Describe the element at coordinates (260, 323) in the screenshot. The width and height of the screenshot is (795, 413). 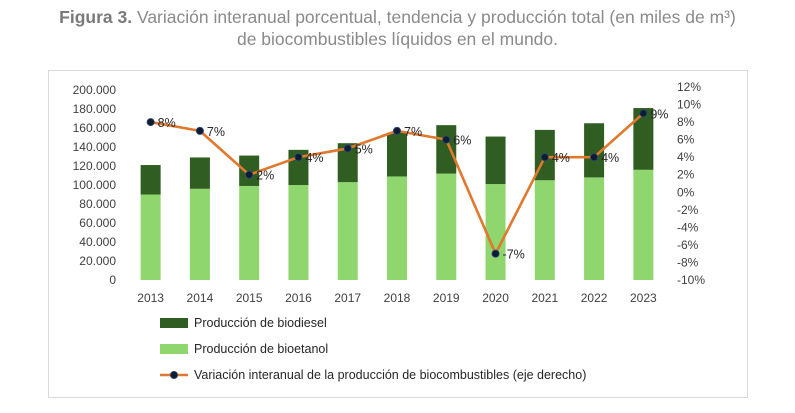
I see `legend-label-biodiesel: Producción de biodiesel` at that location.